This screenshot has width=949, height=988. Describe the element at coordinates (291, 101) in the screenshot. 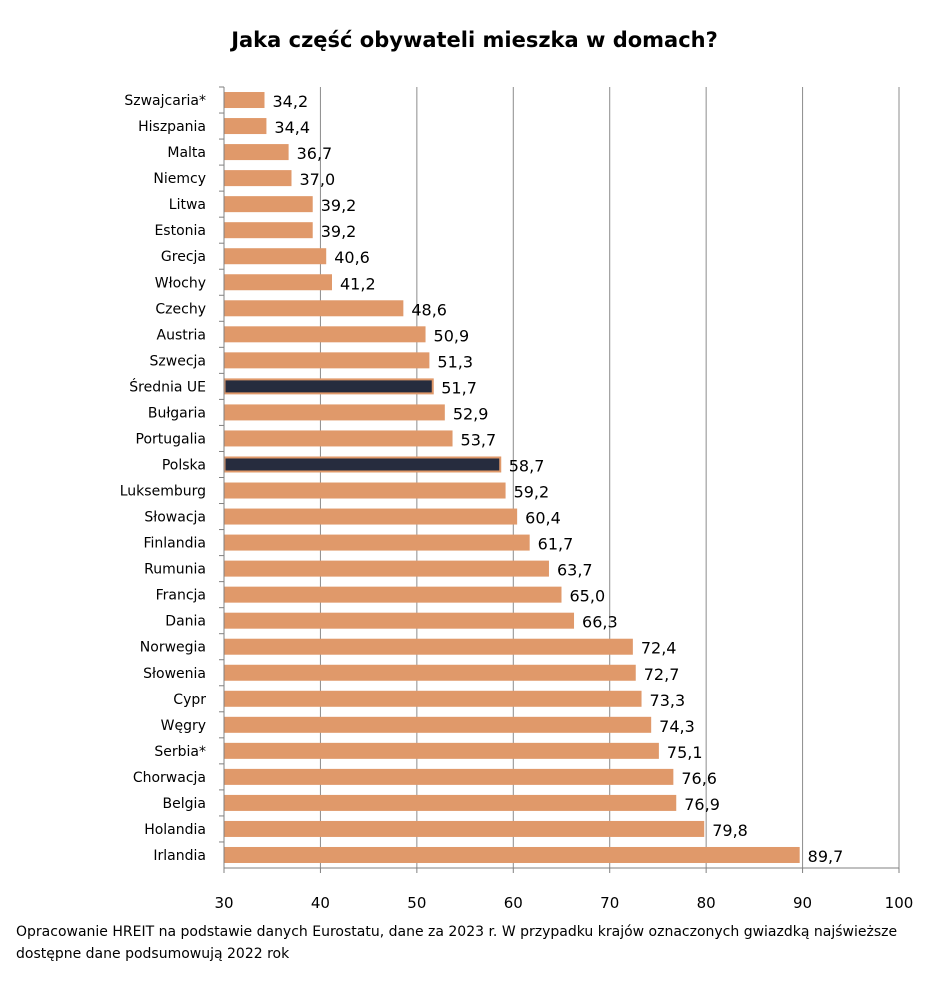

I see `value-label: 34,2` at that location.